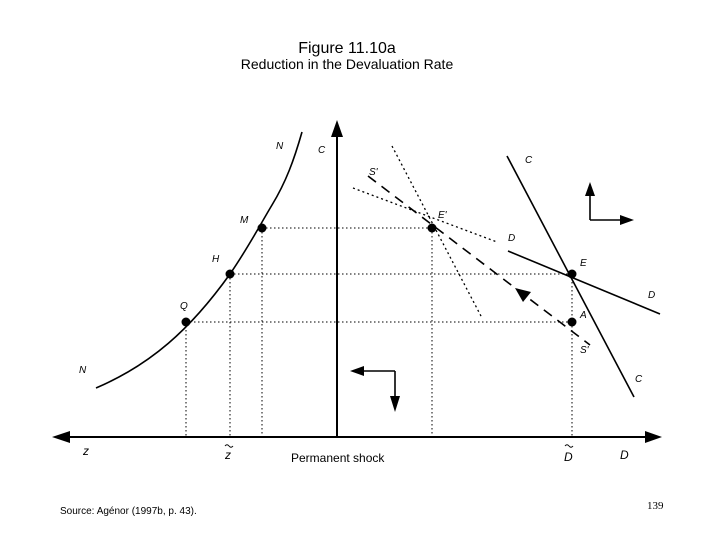 This screenshot has height=545, width=720. What do you see at coordinates (128, 511) in the screenshot?
I see `source-note: Source: Agénor (1997b, p. 43).` at bounding box center [128, 511].